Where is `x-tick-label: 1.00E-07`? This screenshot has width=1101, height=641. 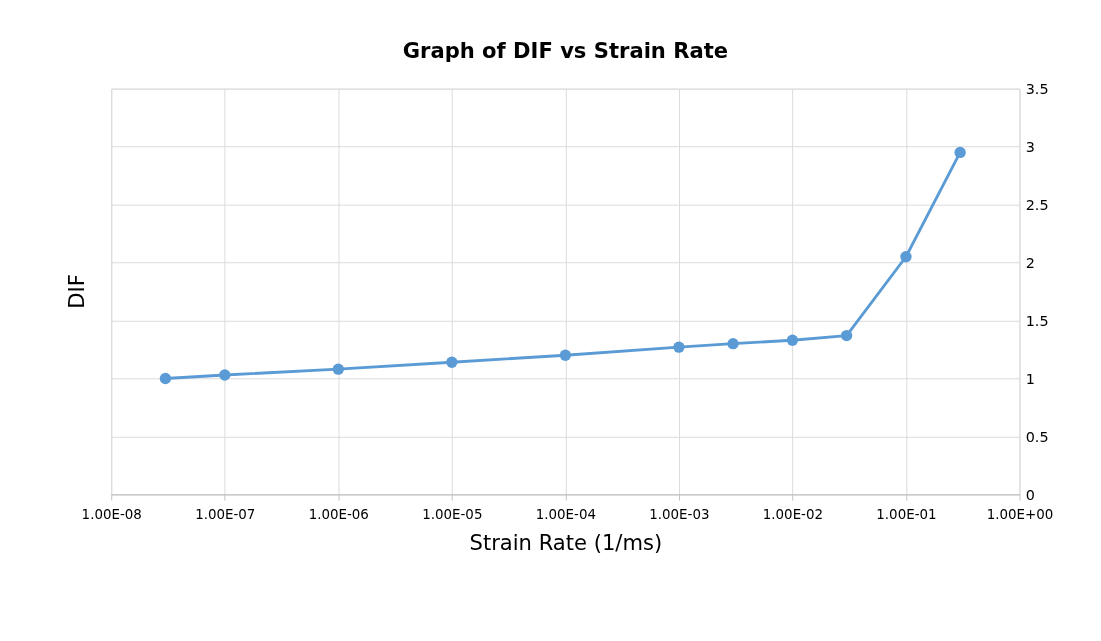
x-tick-label: 1.00E-07 is located at coordinates (225, 514).